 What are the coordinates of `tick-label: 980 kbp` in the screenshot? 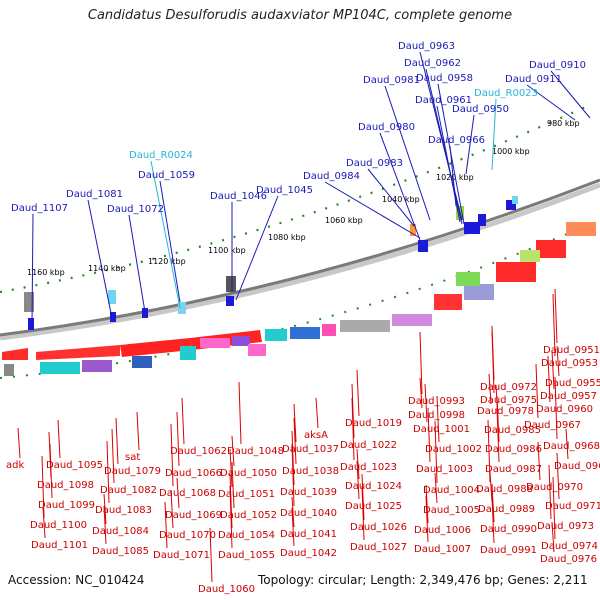 It's located at (563, 123).